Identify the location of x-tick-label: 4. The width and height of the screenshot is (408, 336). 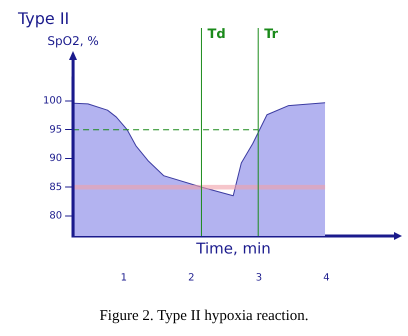
(326, 278).